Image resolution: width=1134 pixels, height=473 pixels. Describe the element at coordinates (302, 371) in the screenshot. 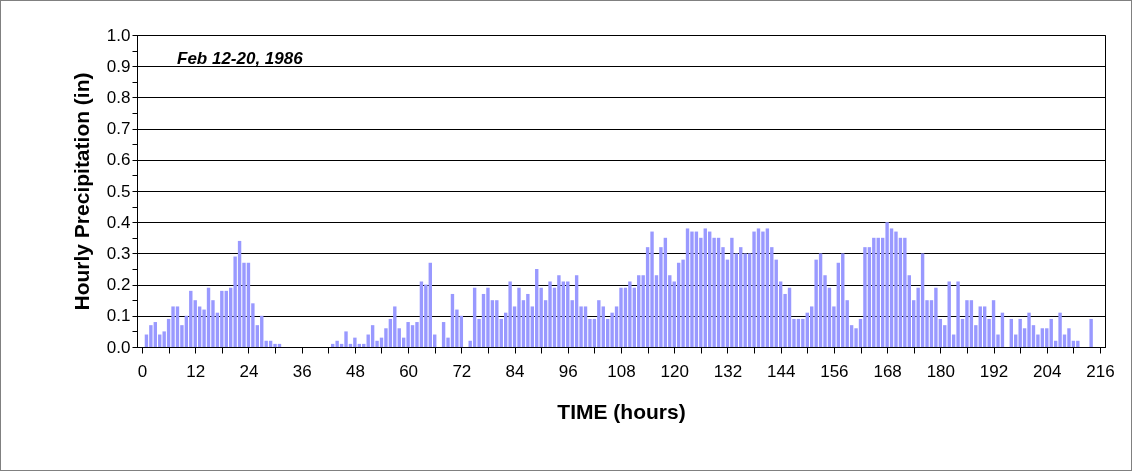

I see `x-tick-label: 36` at that location.